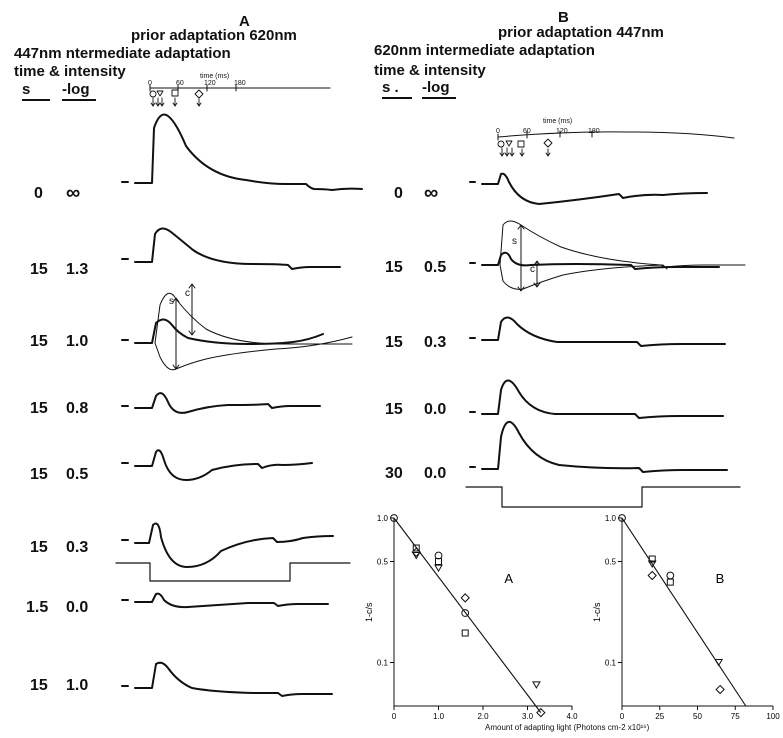 The image size is (783, 738). What do you see at coordinates (508, 578) in the screenshot?
I see `plot-panel-label: A` at bounding box center [508, 578].